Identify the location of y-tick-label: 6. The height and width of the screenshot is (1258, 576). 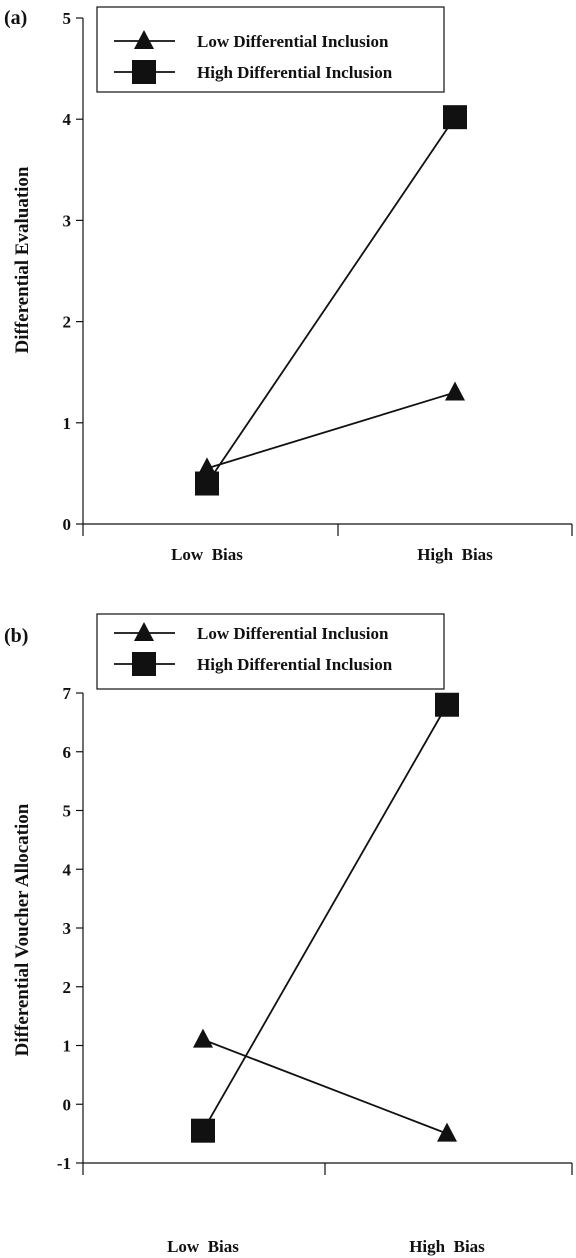
(67, 752).